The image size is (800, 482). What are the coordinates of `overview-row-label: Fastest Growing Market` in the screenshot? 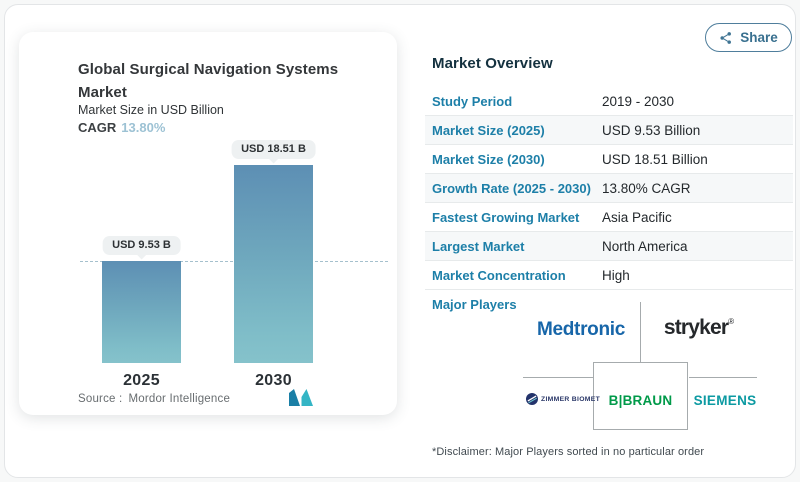 It's located at (506, 217).